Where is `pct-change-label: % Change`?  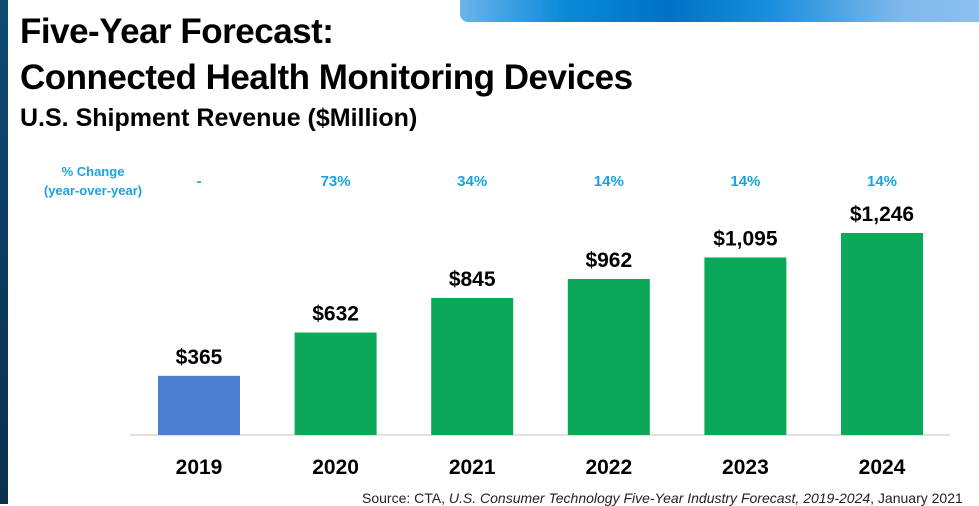 pct-change-label: % Change is located at coordinates (93, 171).